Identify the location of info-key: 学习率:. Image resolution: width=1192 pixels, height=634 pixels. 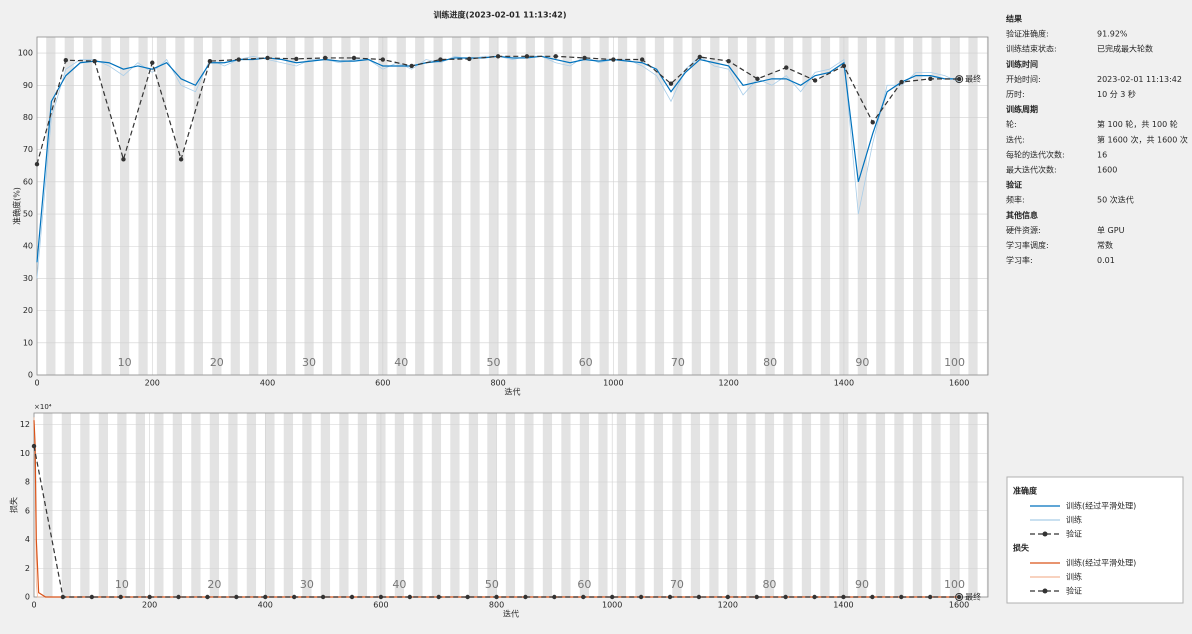
(1019, 260).